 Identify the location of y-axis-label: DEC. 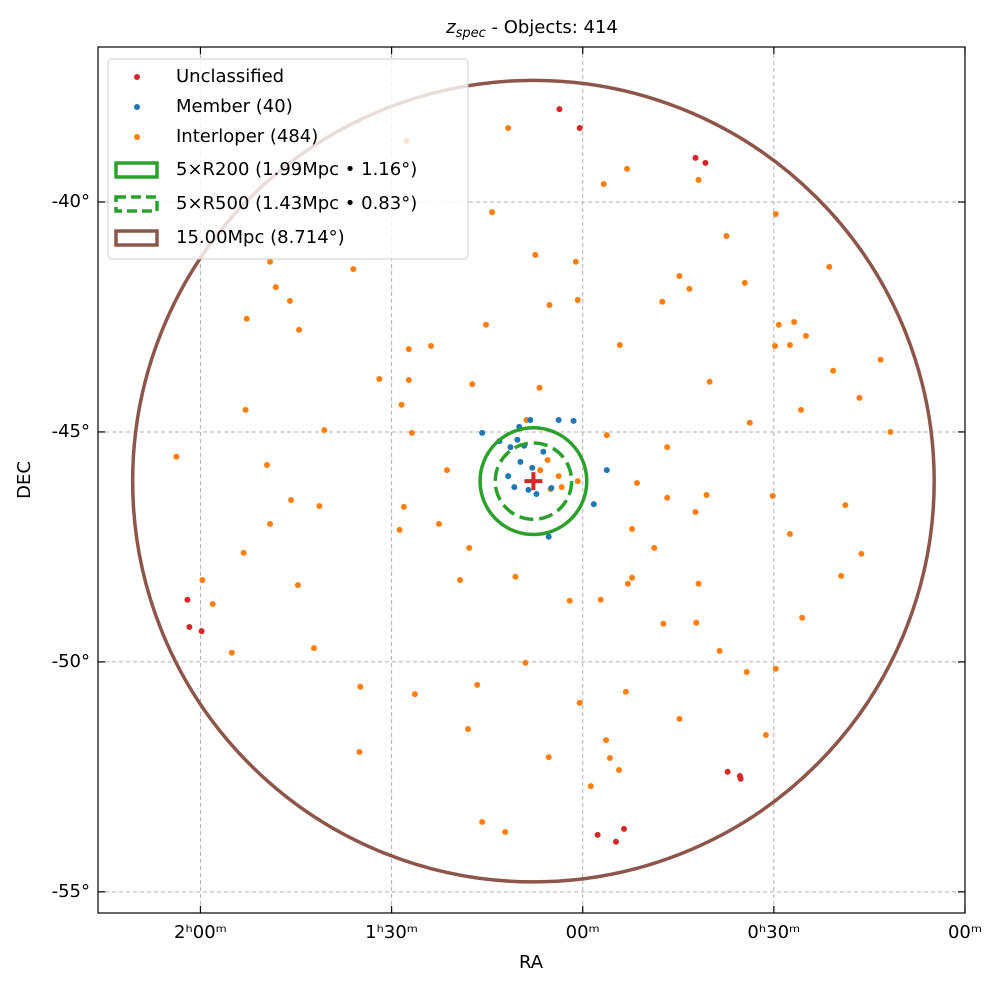
(24, 480).